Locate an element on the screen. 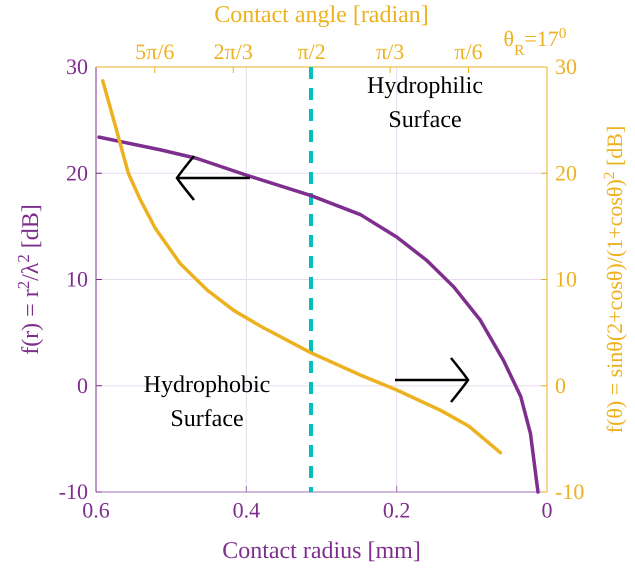 Image resolution: width=635 pixels, height=572 pixels. x2-tick-label: π/3 is located at coordinates (390, 51).